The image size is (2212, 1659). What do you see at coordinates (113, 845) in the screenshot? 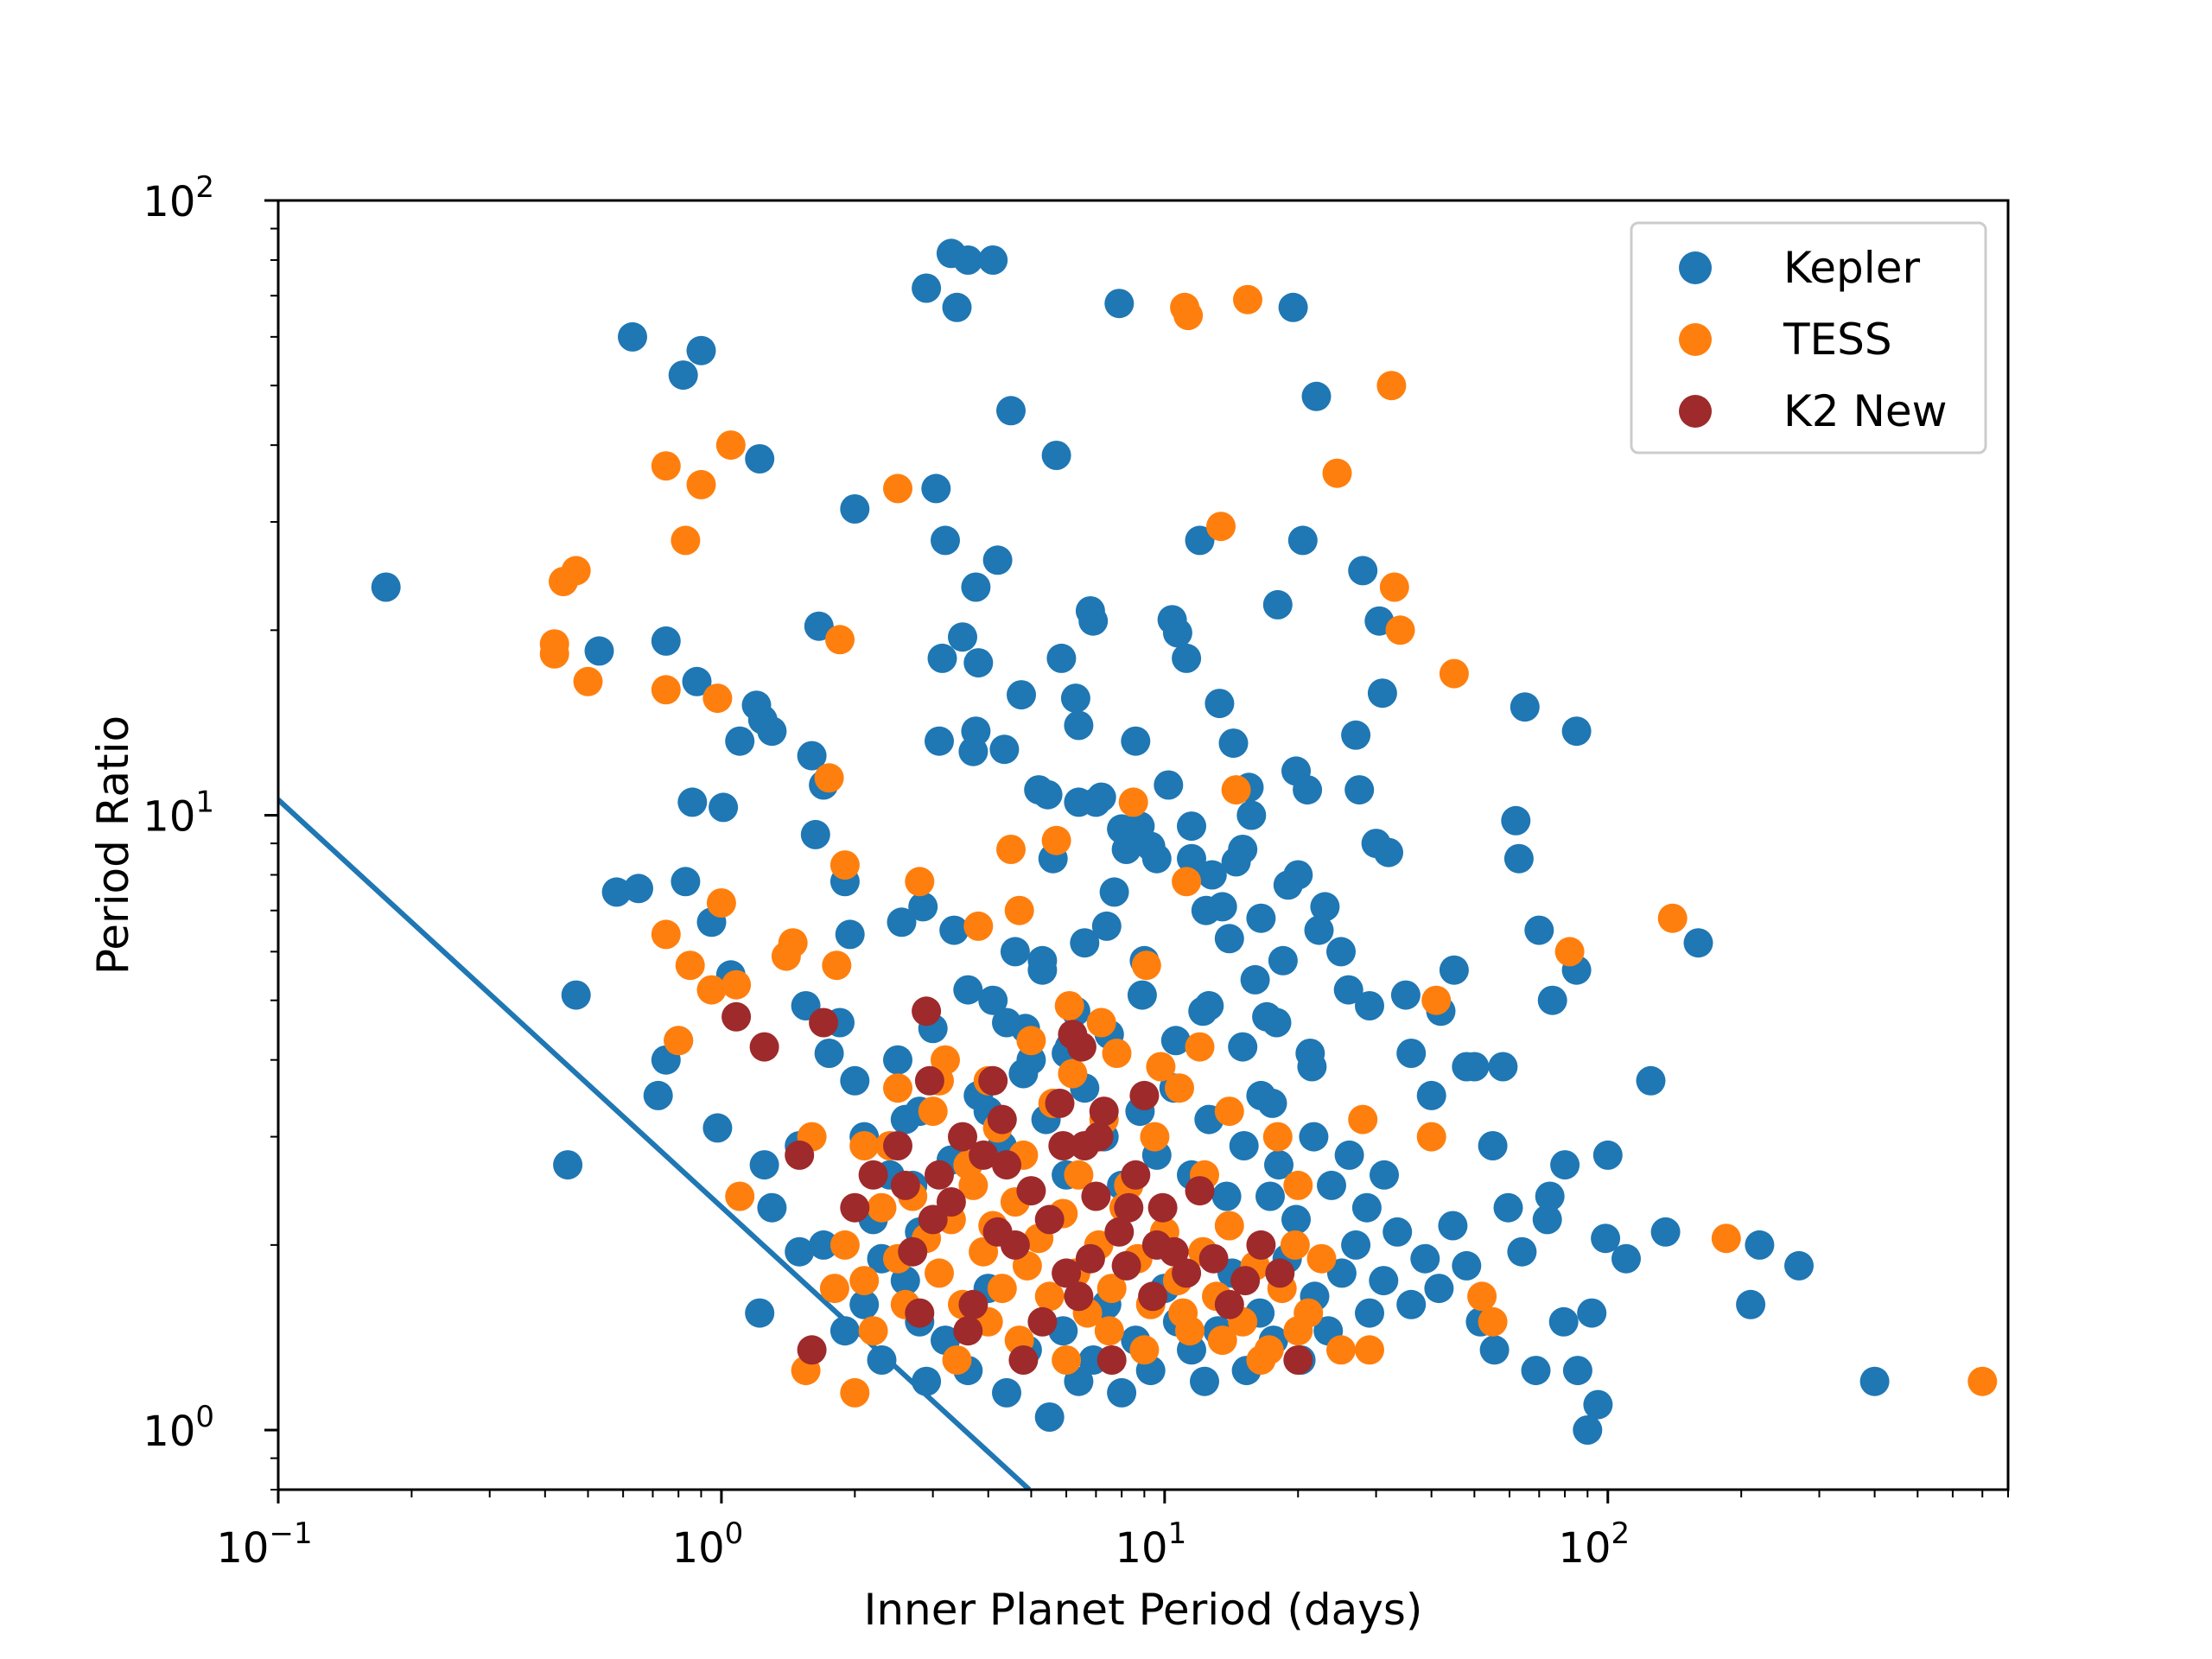
I see `y-axis-label: Period Ratio` at bounding box center [113, 845].